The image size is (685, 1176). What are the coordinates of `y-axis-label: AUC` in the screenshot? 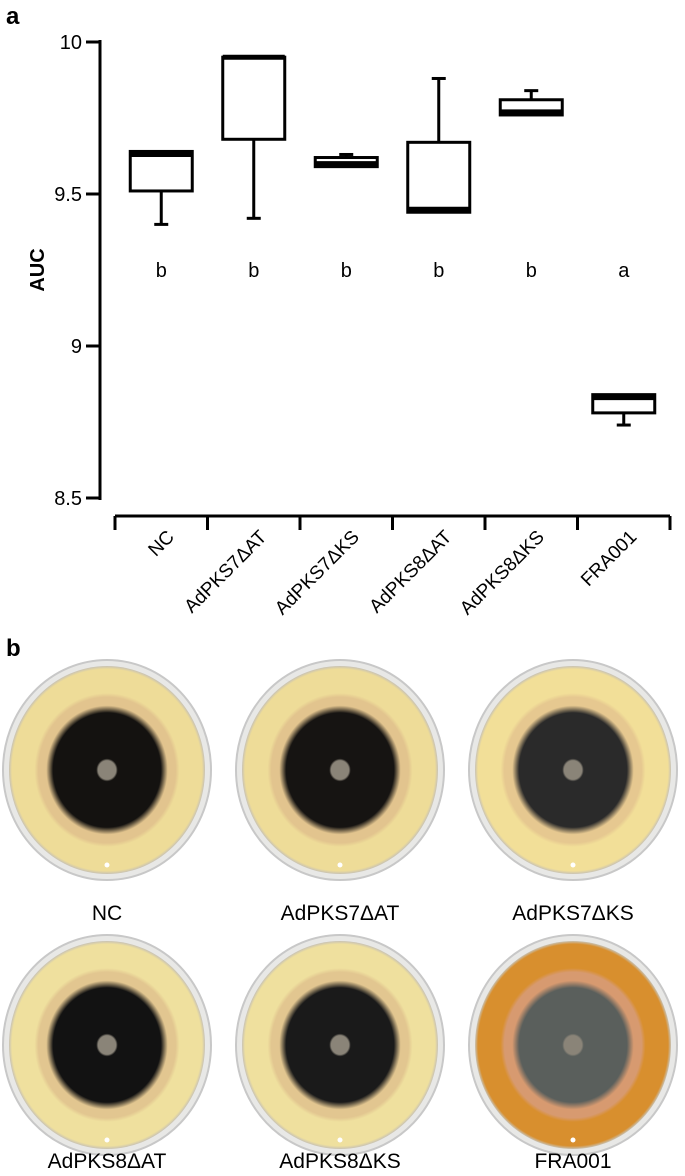 It's located at (38, 269).